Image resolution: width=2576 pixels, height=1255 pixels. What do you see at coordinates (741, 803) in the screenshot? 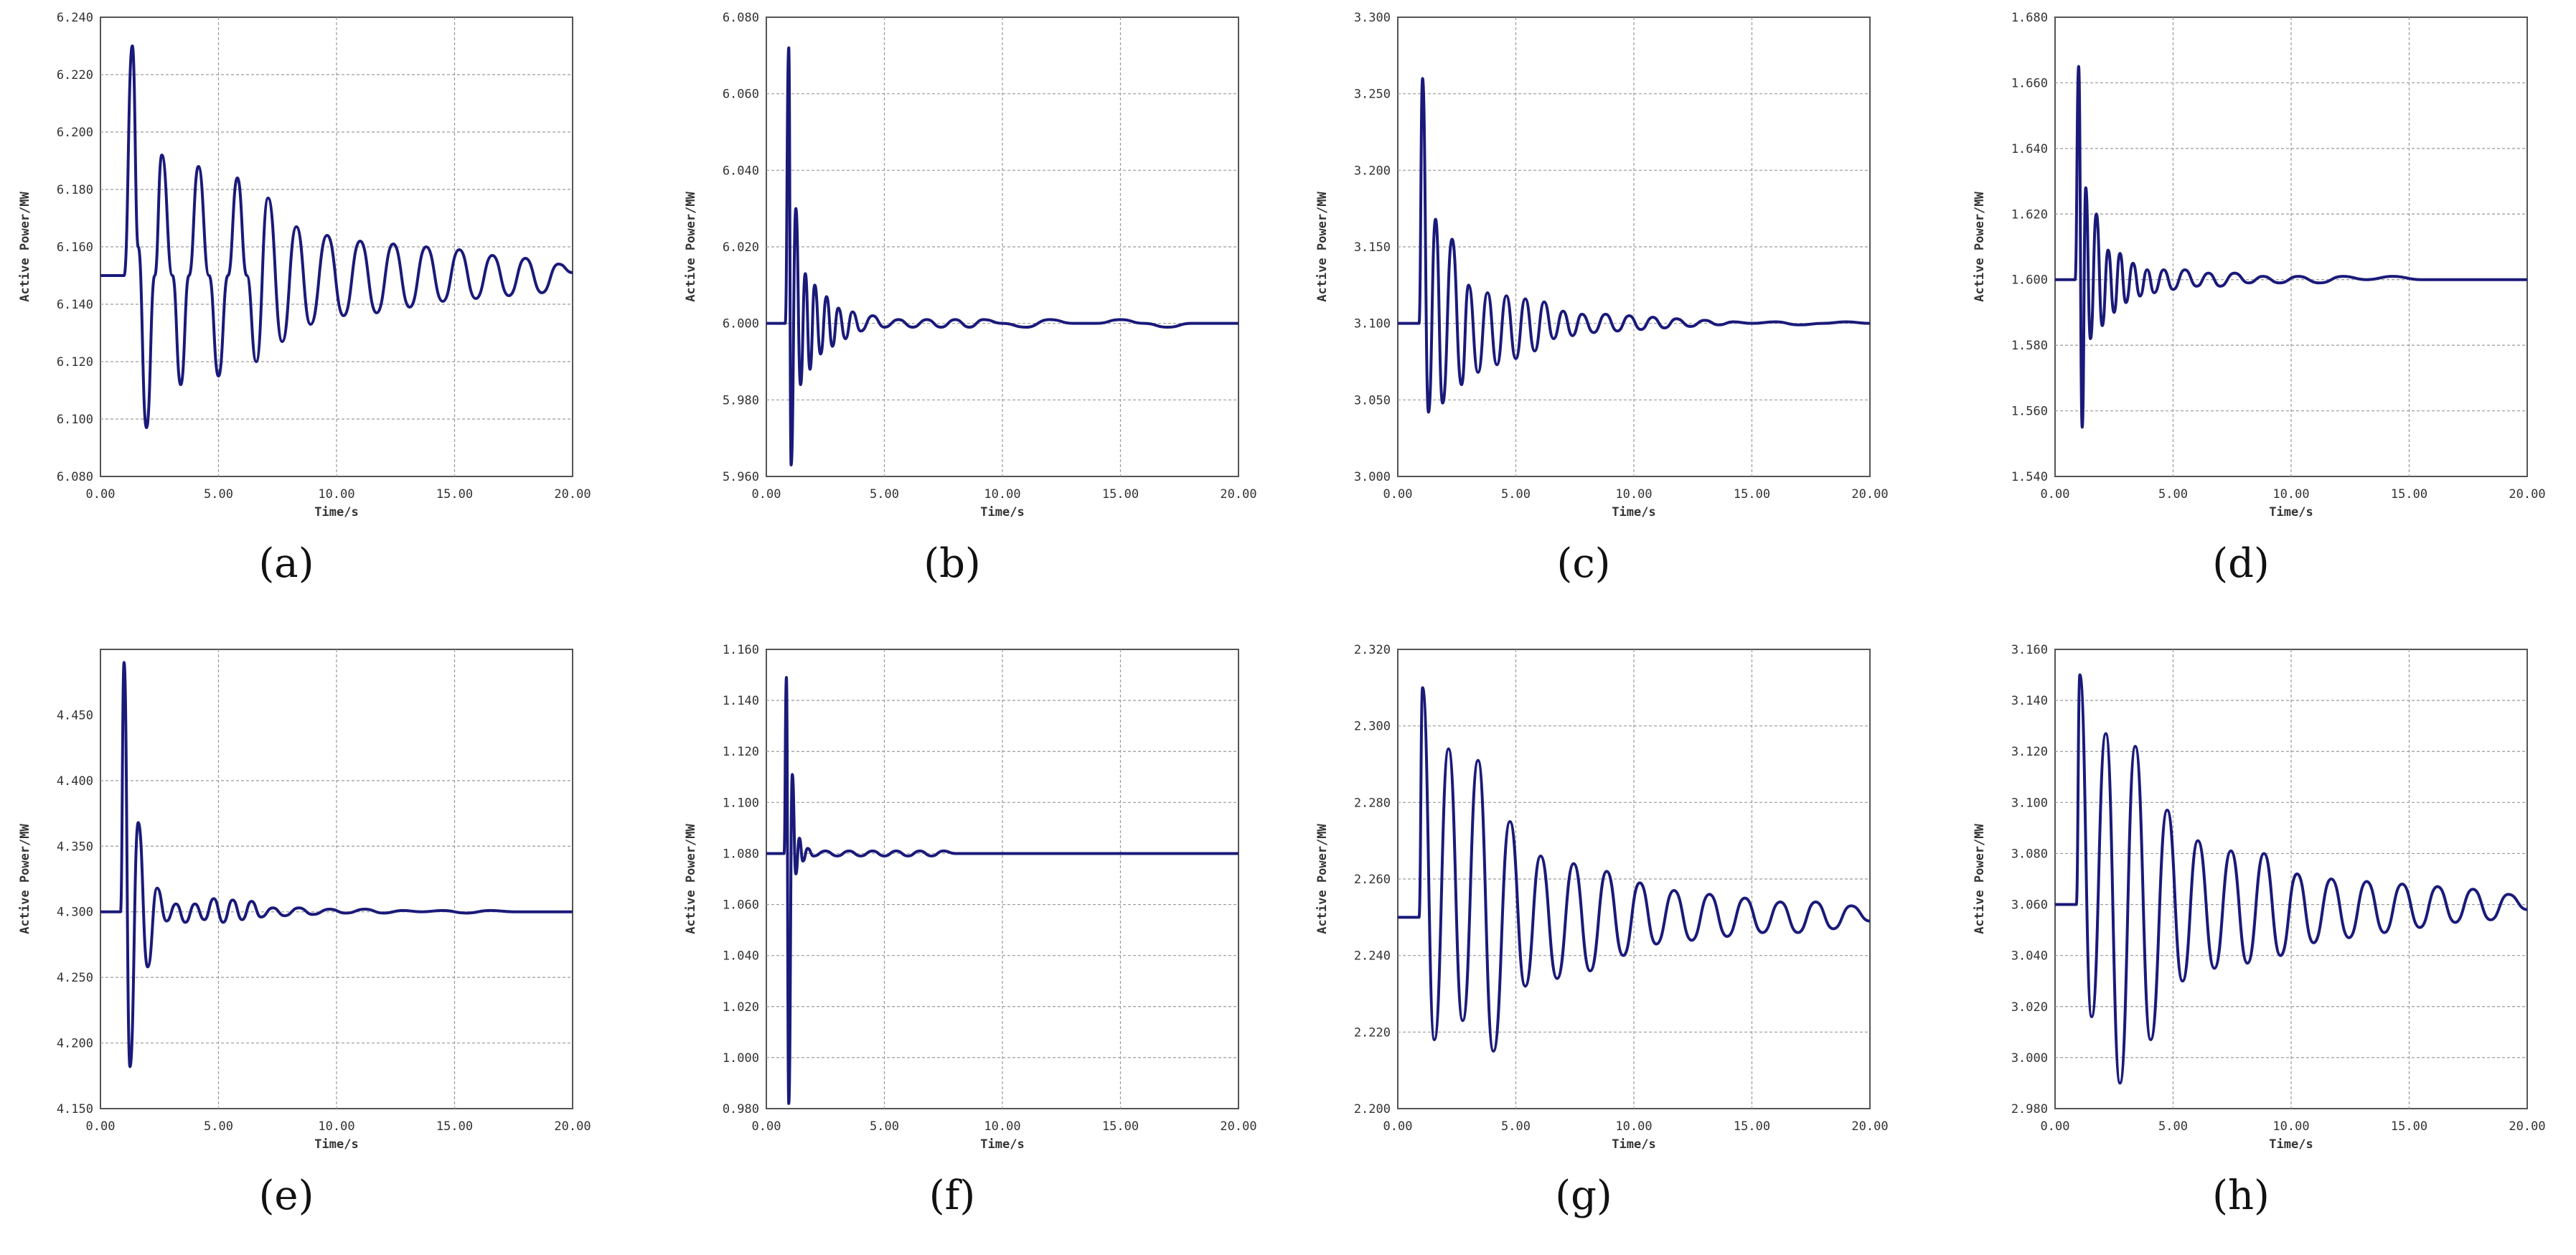
I see `y-tick-label: 1.100` at bounding box center [741, 803].